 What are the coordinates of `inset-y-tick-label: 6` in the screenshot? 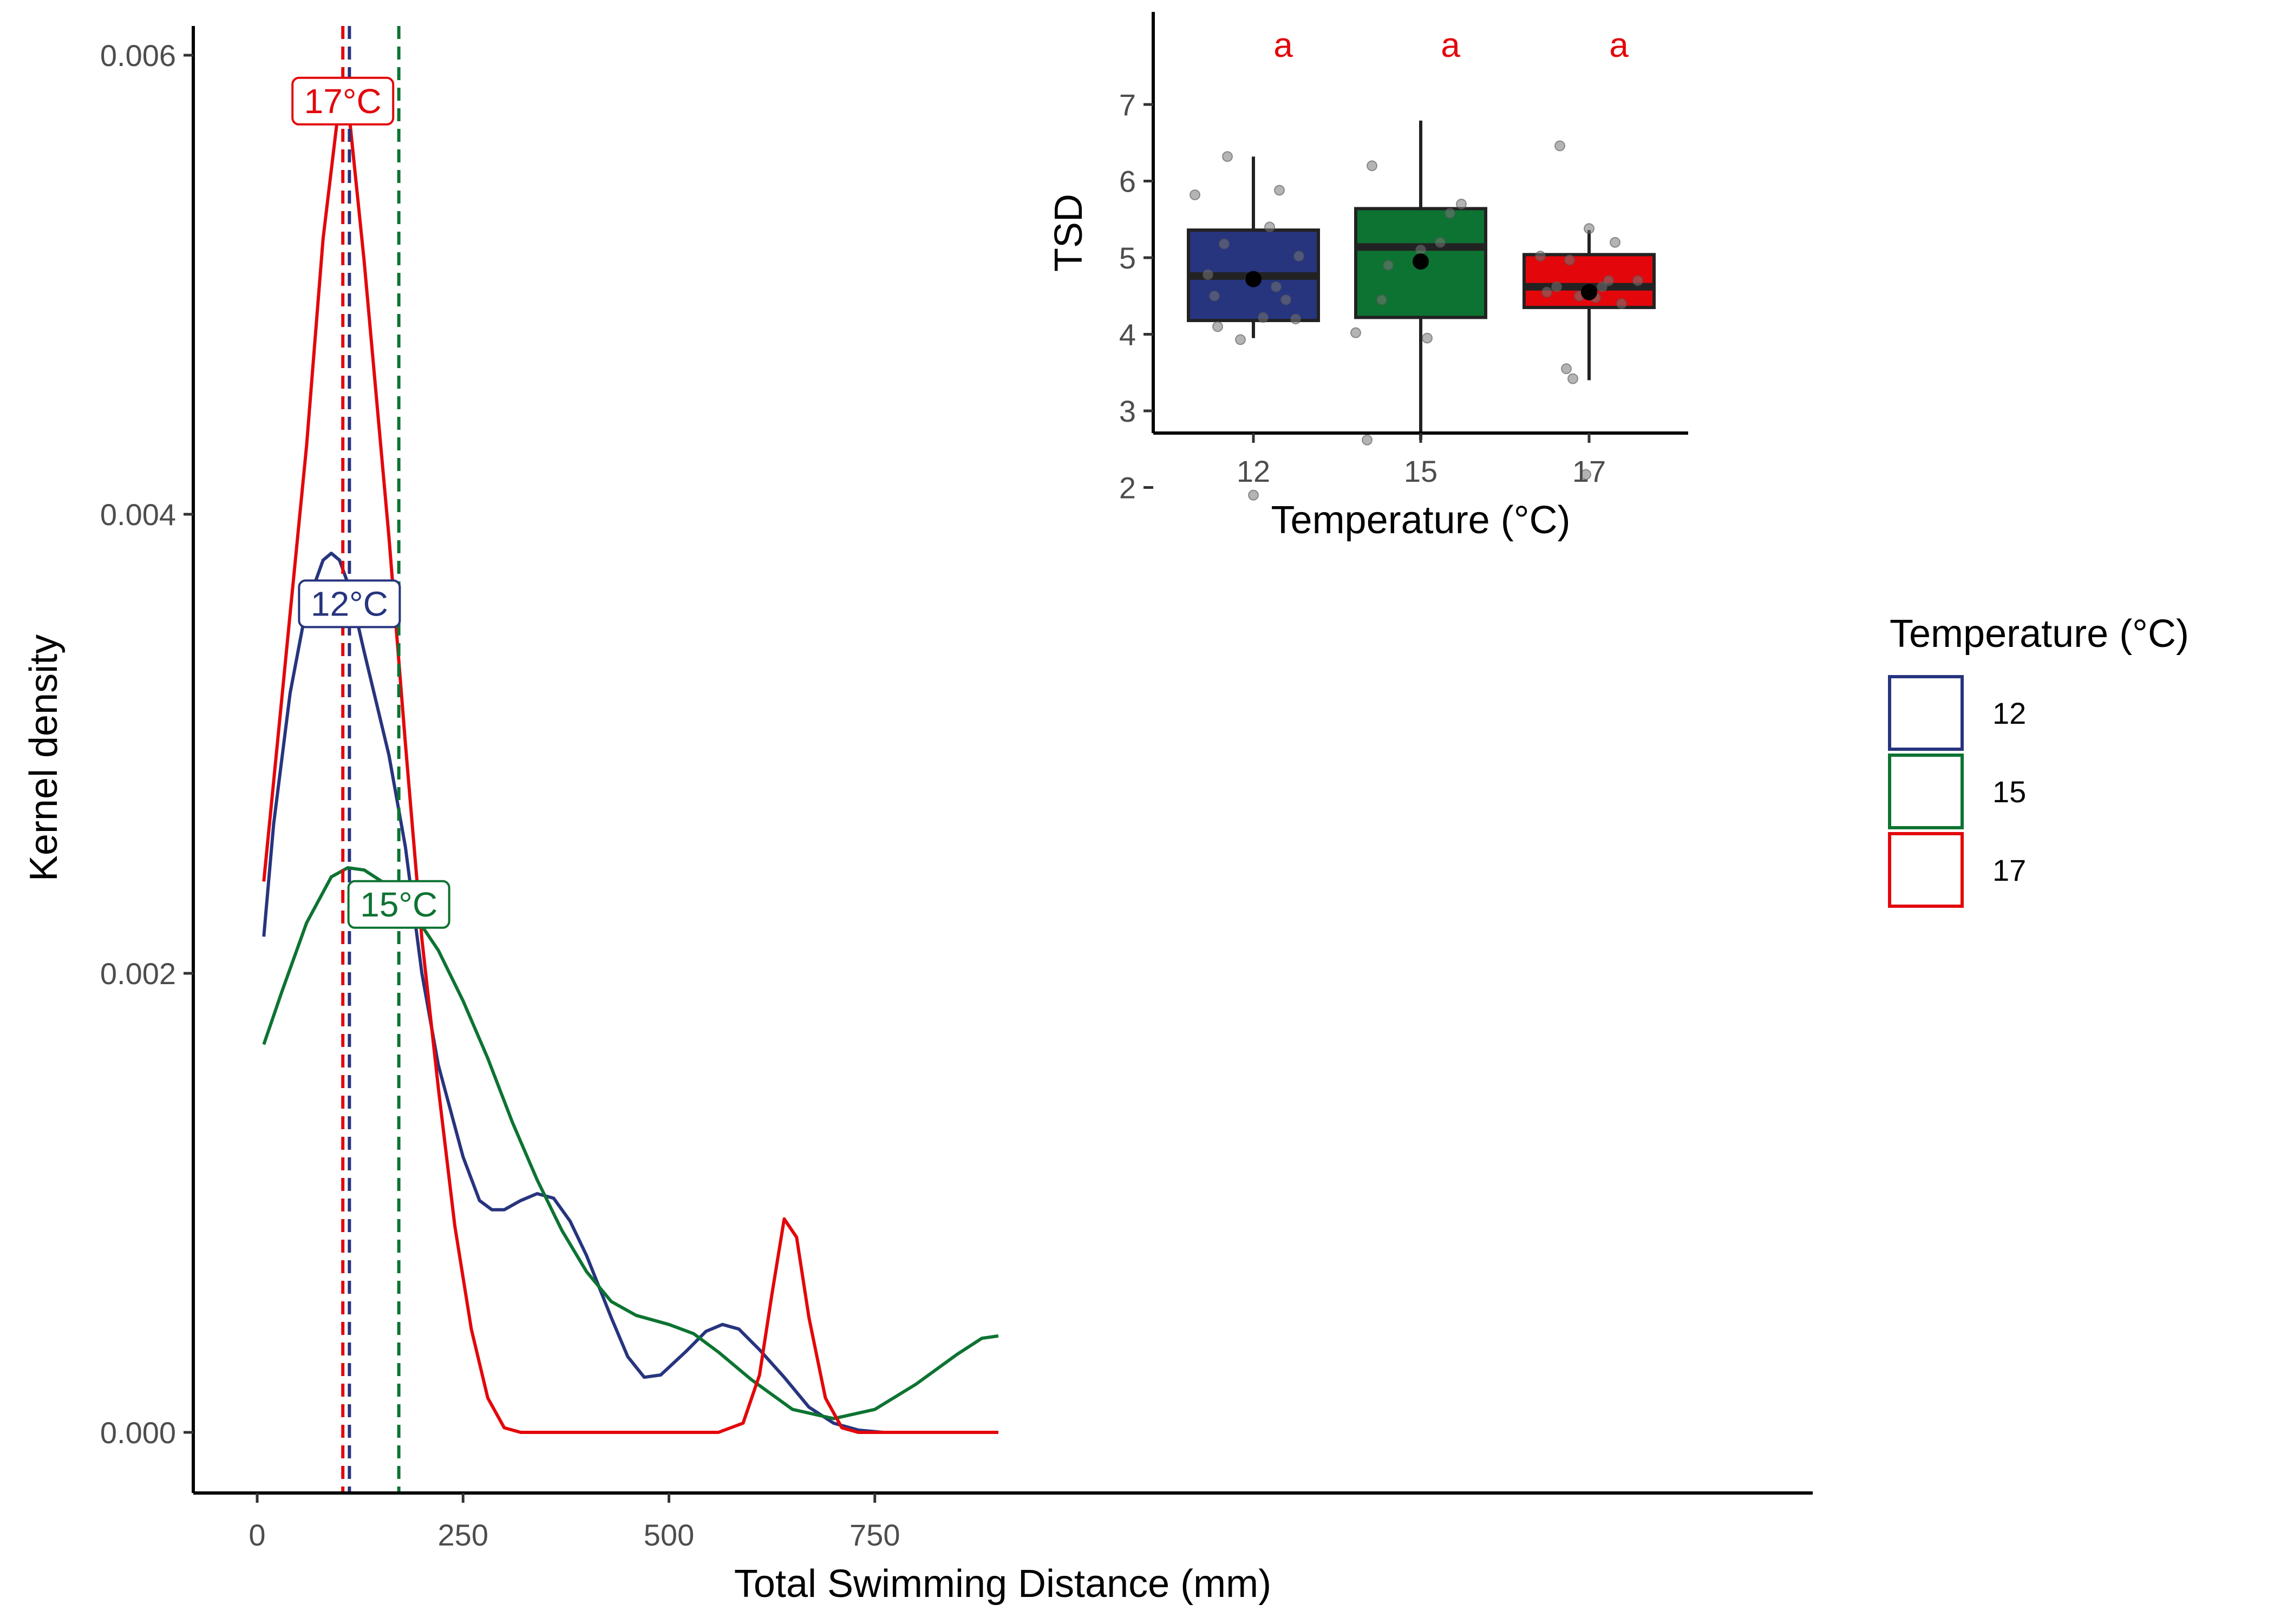 It's located at (1128, 182).